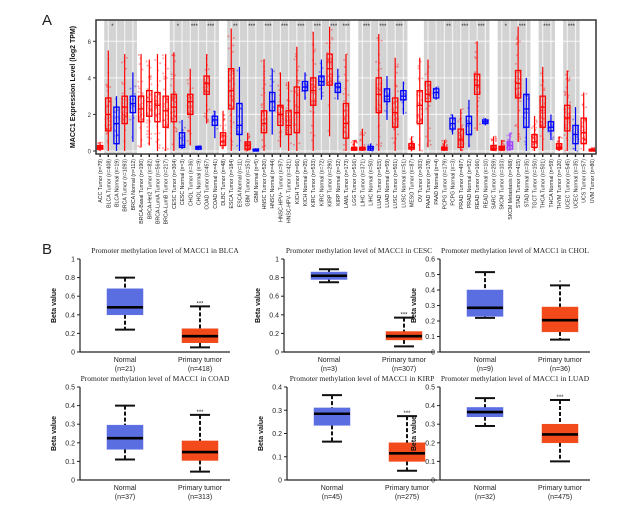  What do you see at coordinates (70, 297) in the screenshot?
I see `y-tick-label: 0.6` at bounding box center [70, 297].